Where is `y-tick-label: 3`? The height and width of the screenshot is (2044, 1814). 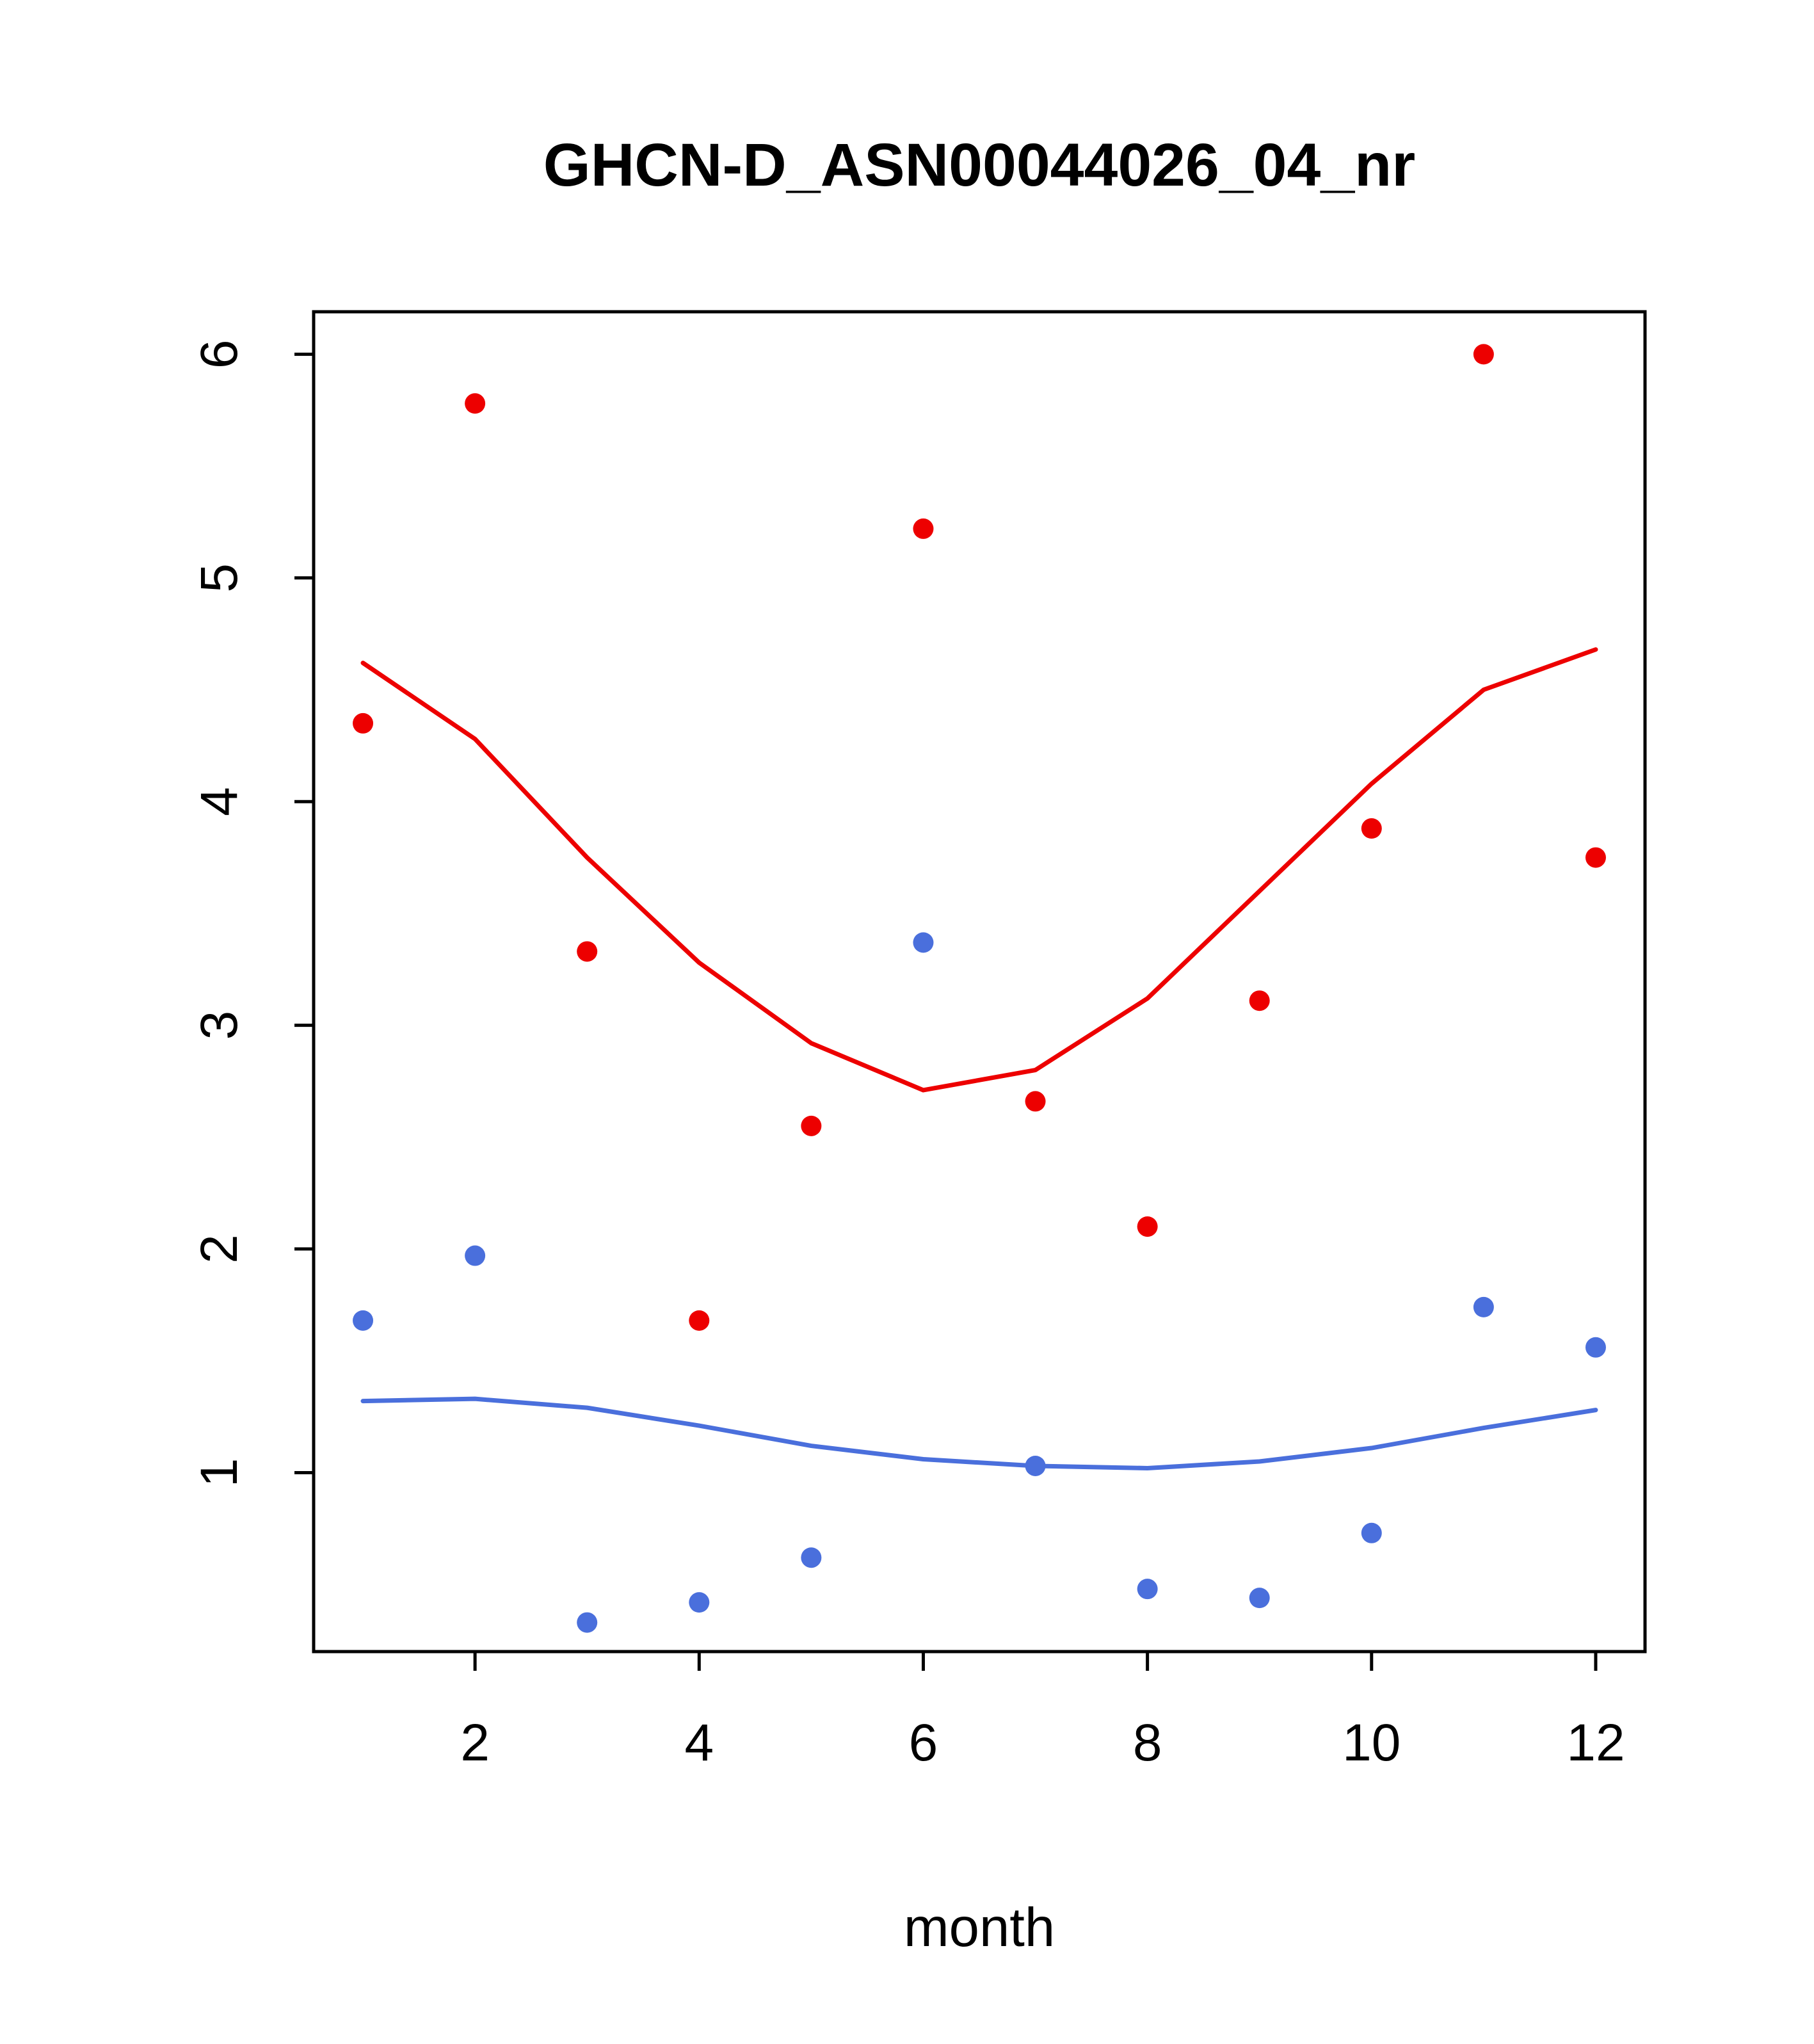 y-tick-label: 3 is located at coordinates (219, 1025).